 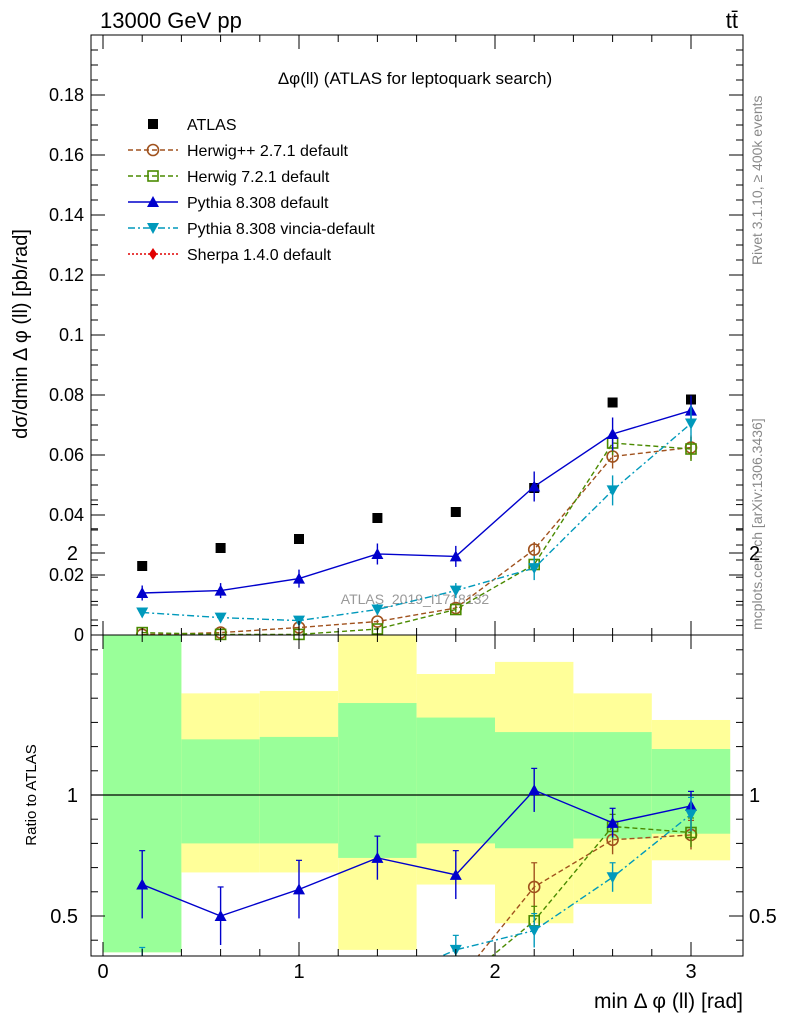 What do you see at coordinates (66, 455) in the screenshot?
I see `y-tick-label: 0.06` at bounding box center [66, 455].